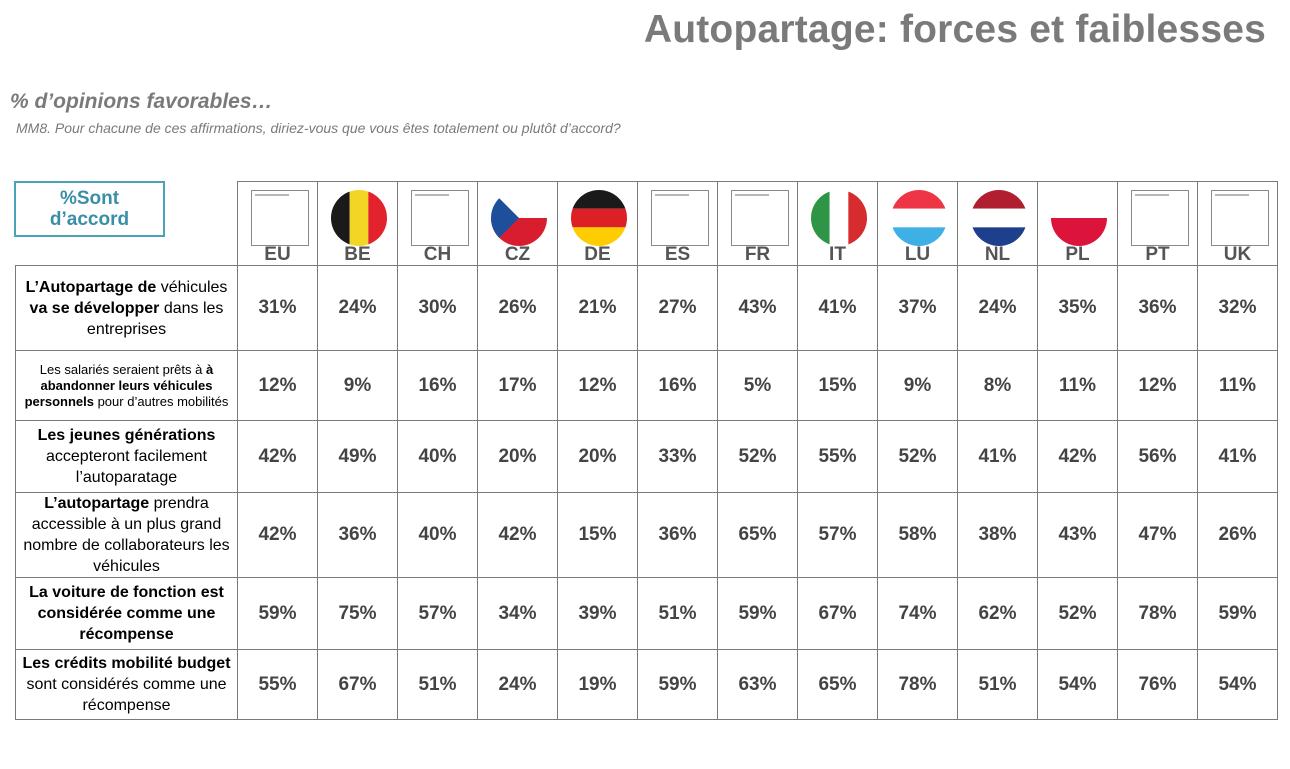  What do you see at coordinates (1237, 613) in the screenshot?
I see `value-cell-uk: 59%` at bounding box center [1237, 613].